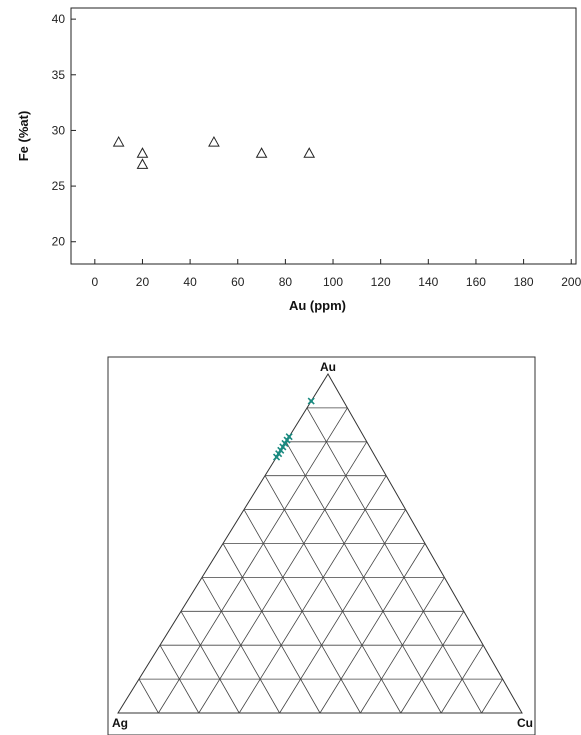  Describe the element at coordinates (59, 130) in the screenshot. I see `y-tick-label: 30` at that location.